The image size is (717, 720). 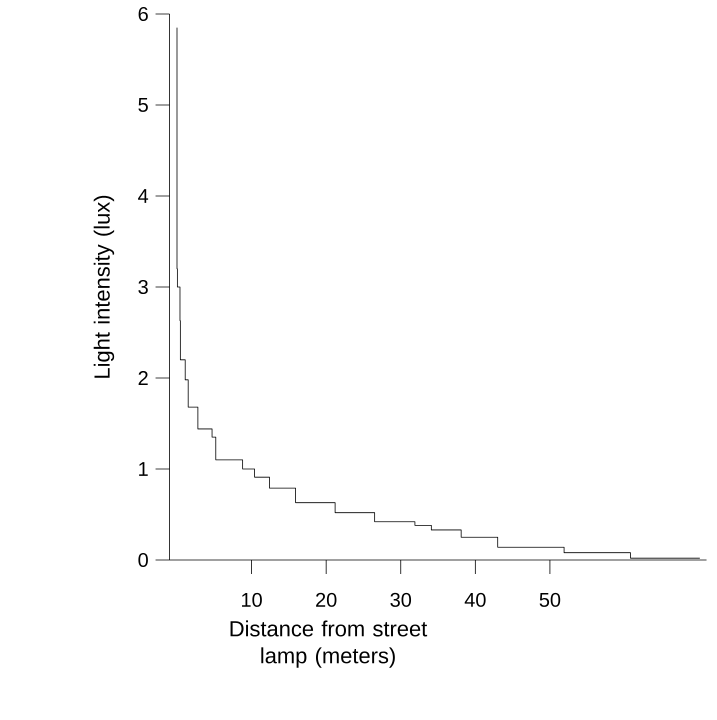 What do you see at coordinates (104, 287) in the screenshot?
I see `y-axis-title: Light intensity (lux)` at bounding box center [104, 287].